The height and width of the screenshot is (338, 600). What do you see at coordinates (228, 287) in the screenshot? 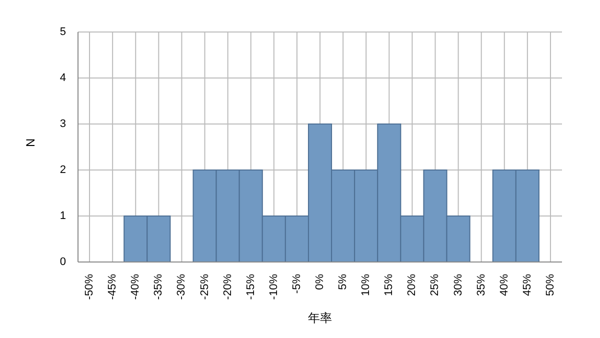
I see `x-tick-label: -20%` at bounding box center [228, 287].